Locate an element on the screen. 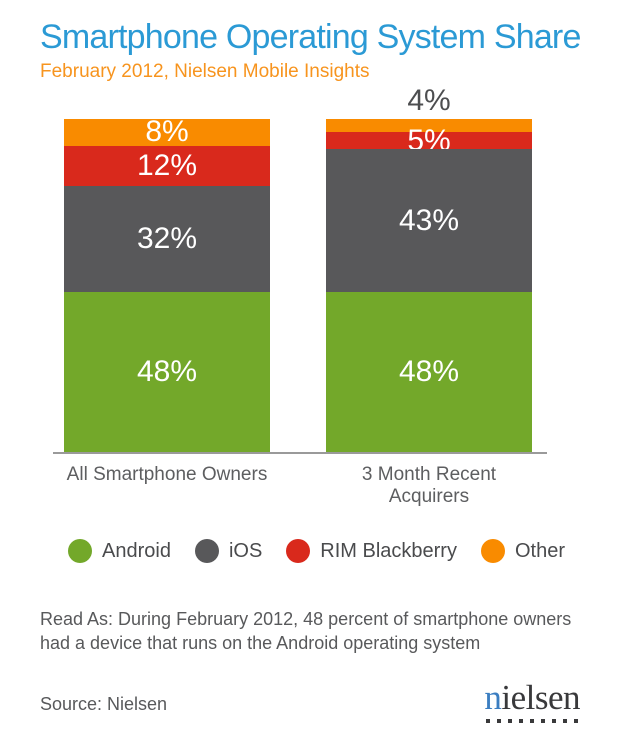 The height and width of the screenshot is (753, 640). bar-all-smartphone-owners: 8% 12% 32% 48% is located at coordinates (167, 283).